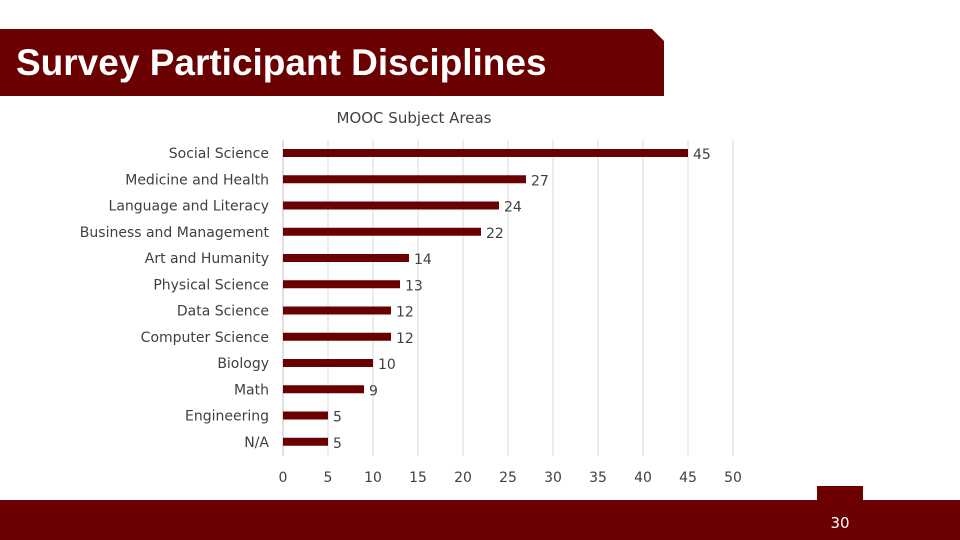 The image size is (960, 540). I want to click on category-label: Math, so click(251, 390).